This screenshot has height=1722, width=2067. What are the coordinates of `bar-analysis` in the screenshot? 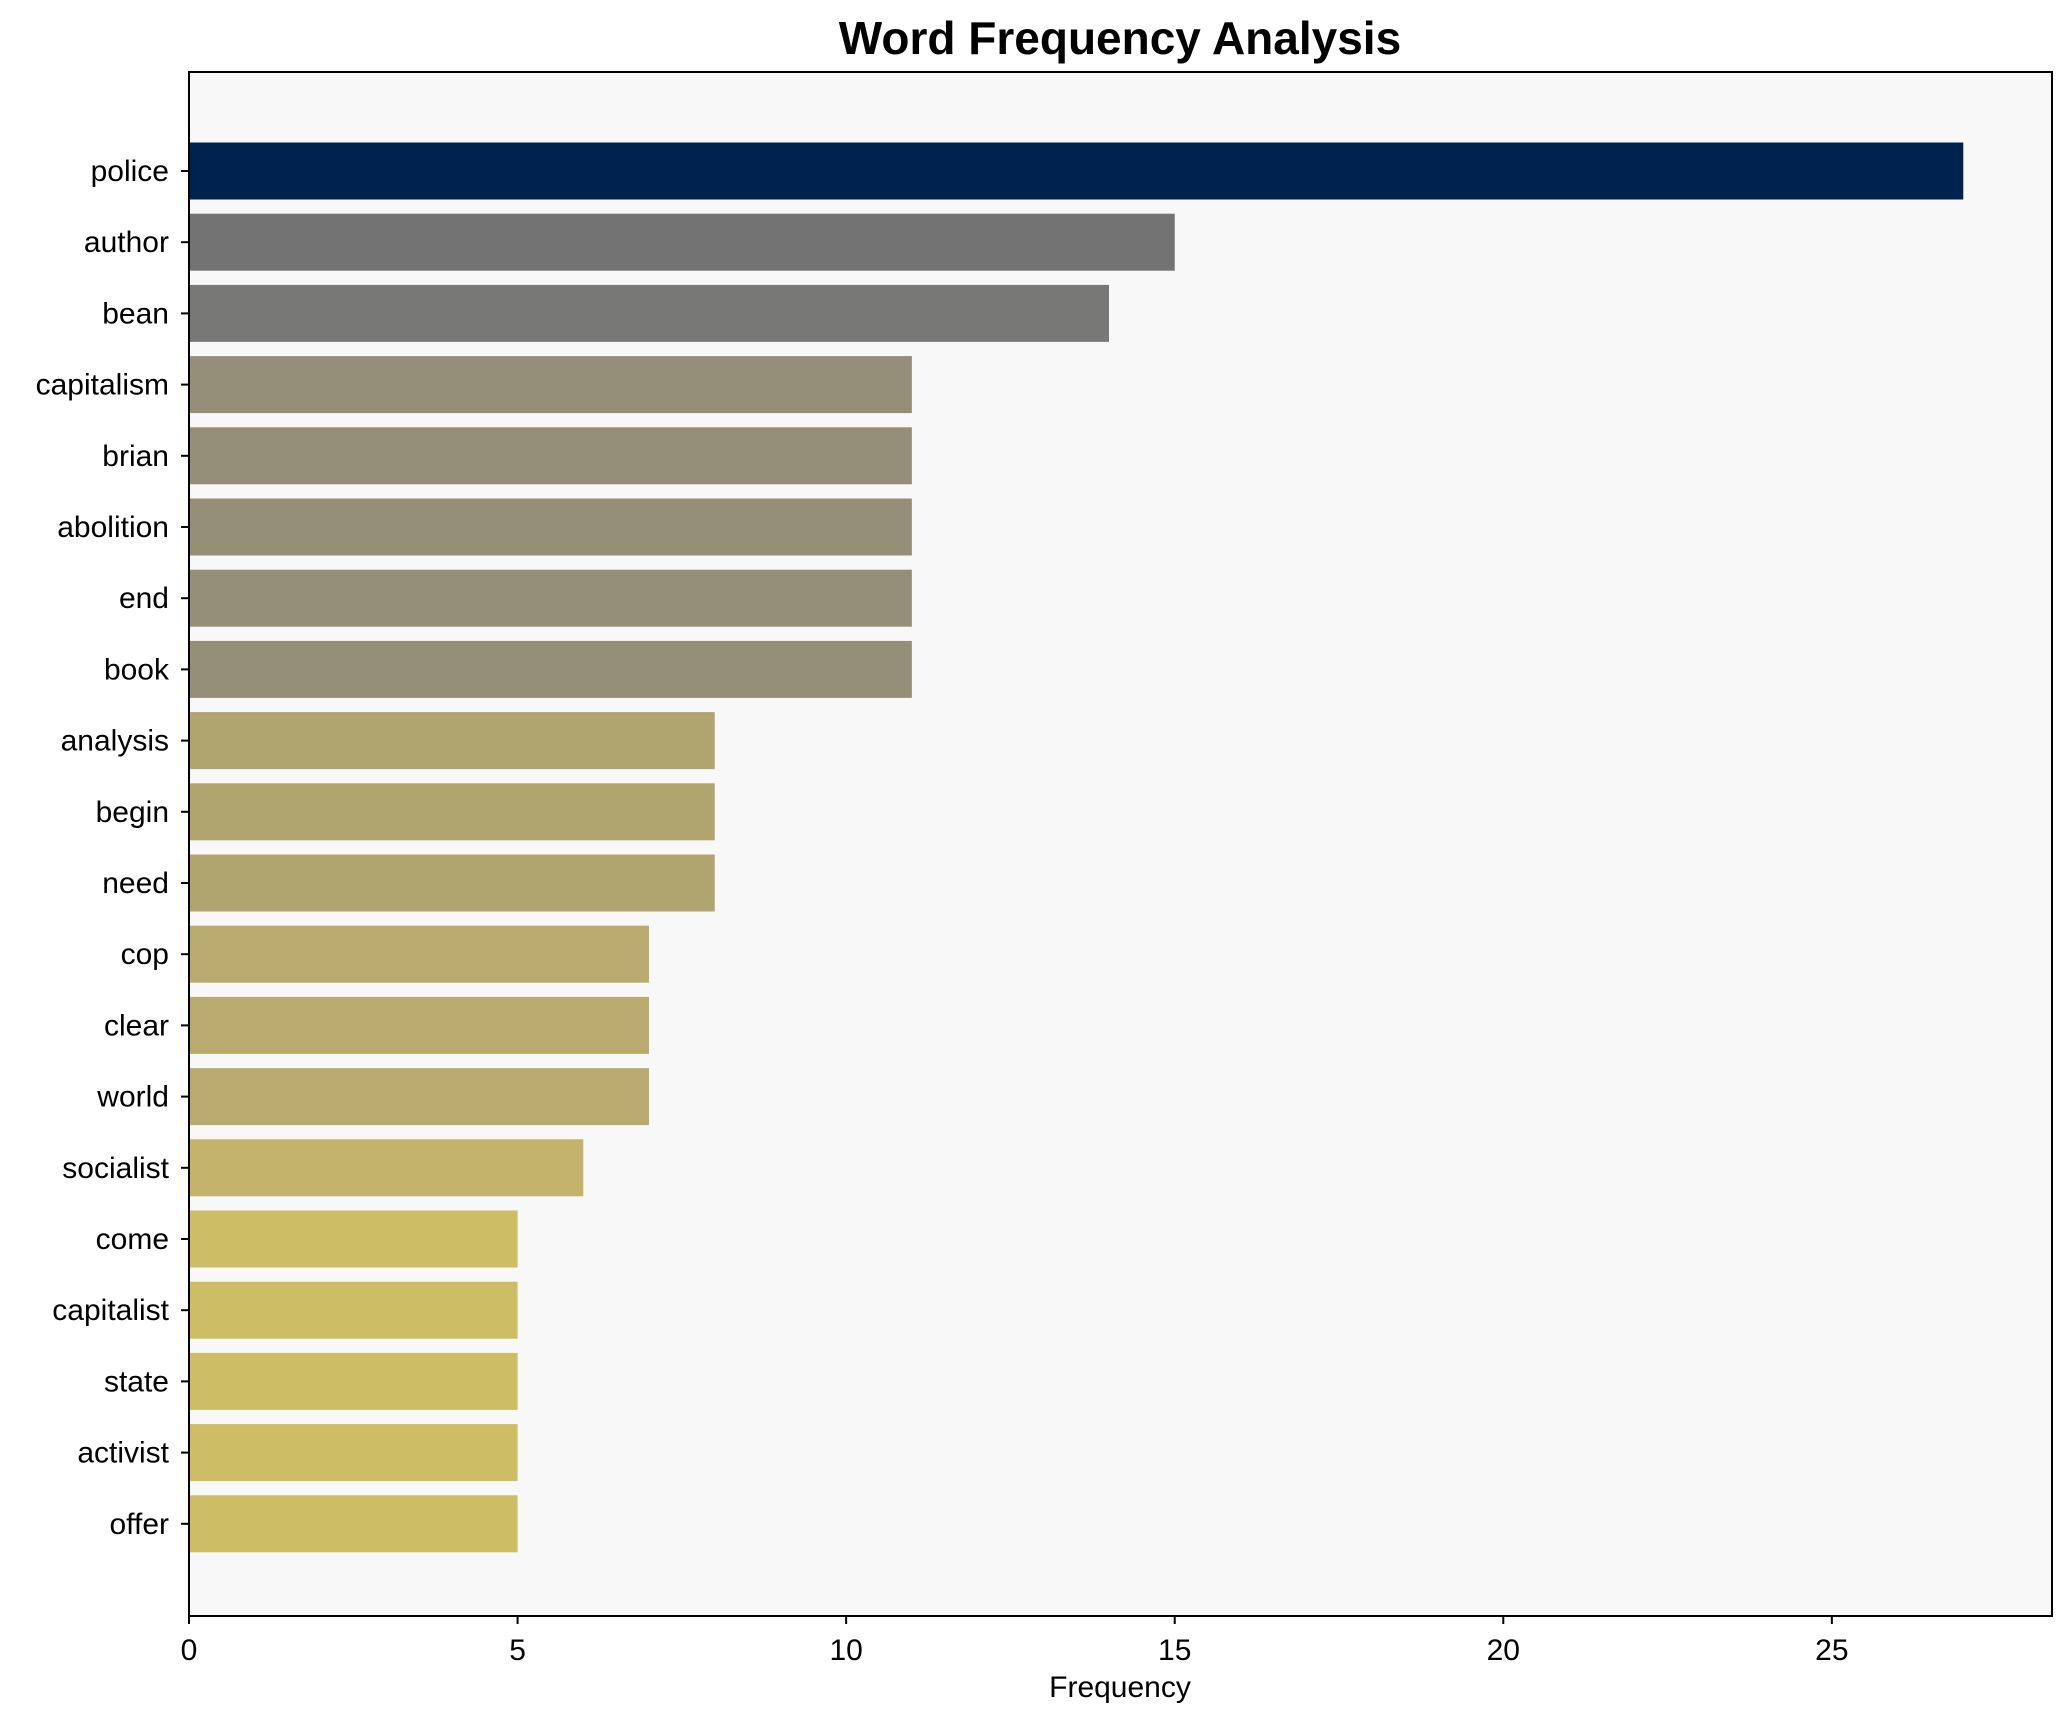 It's located at (452, 741).